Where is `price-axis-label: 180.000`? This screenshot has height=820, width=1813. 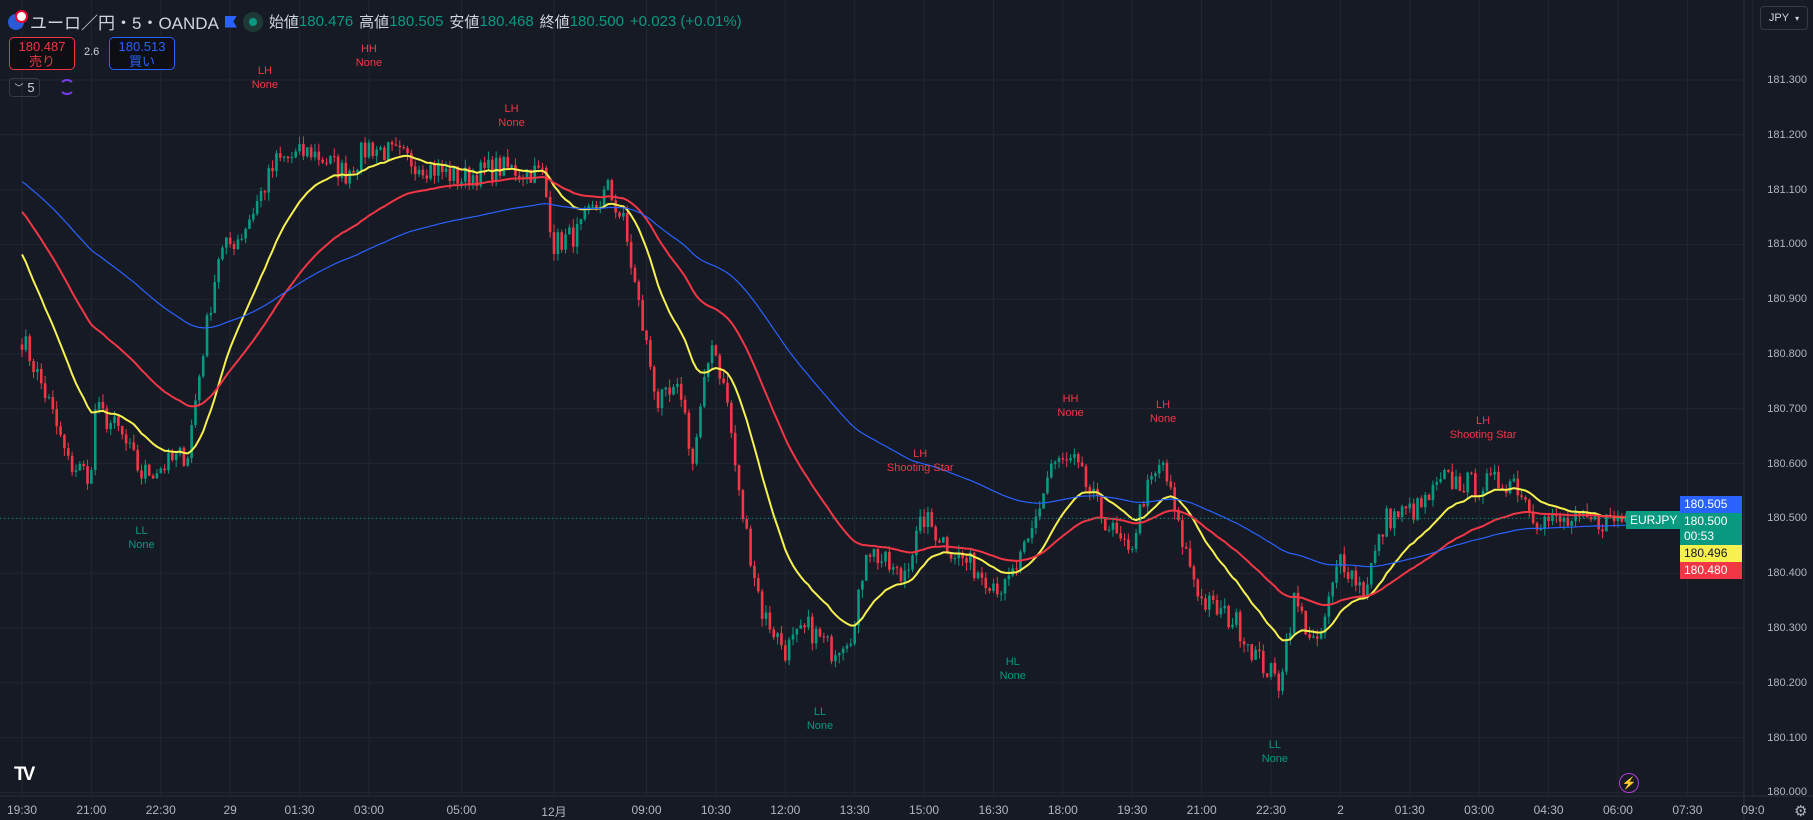
price-axis-label: 180.000 is located at coordinates (1787, 792).